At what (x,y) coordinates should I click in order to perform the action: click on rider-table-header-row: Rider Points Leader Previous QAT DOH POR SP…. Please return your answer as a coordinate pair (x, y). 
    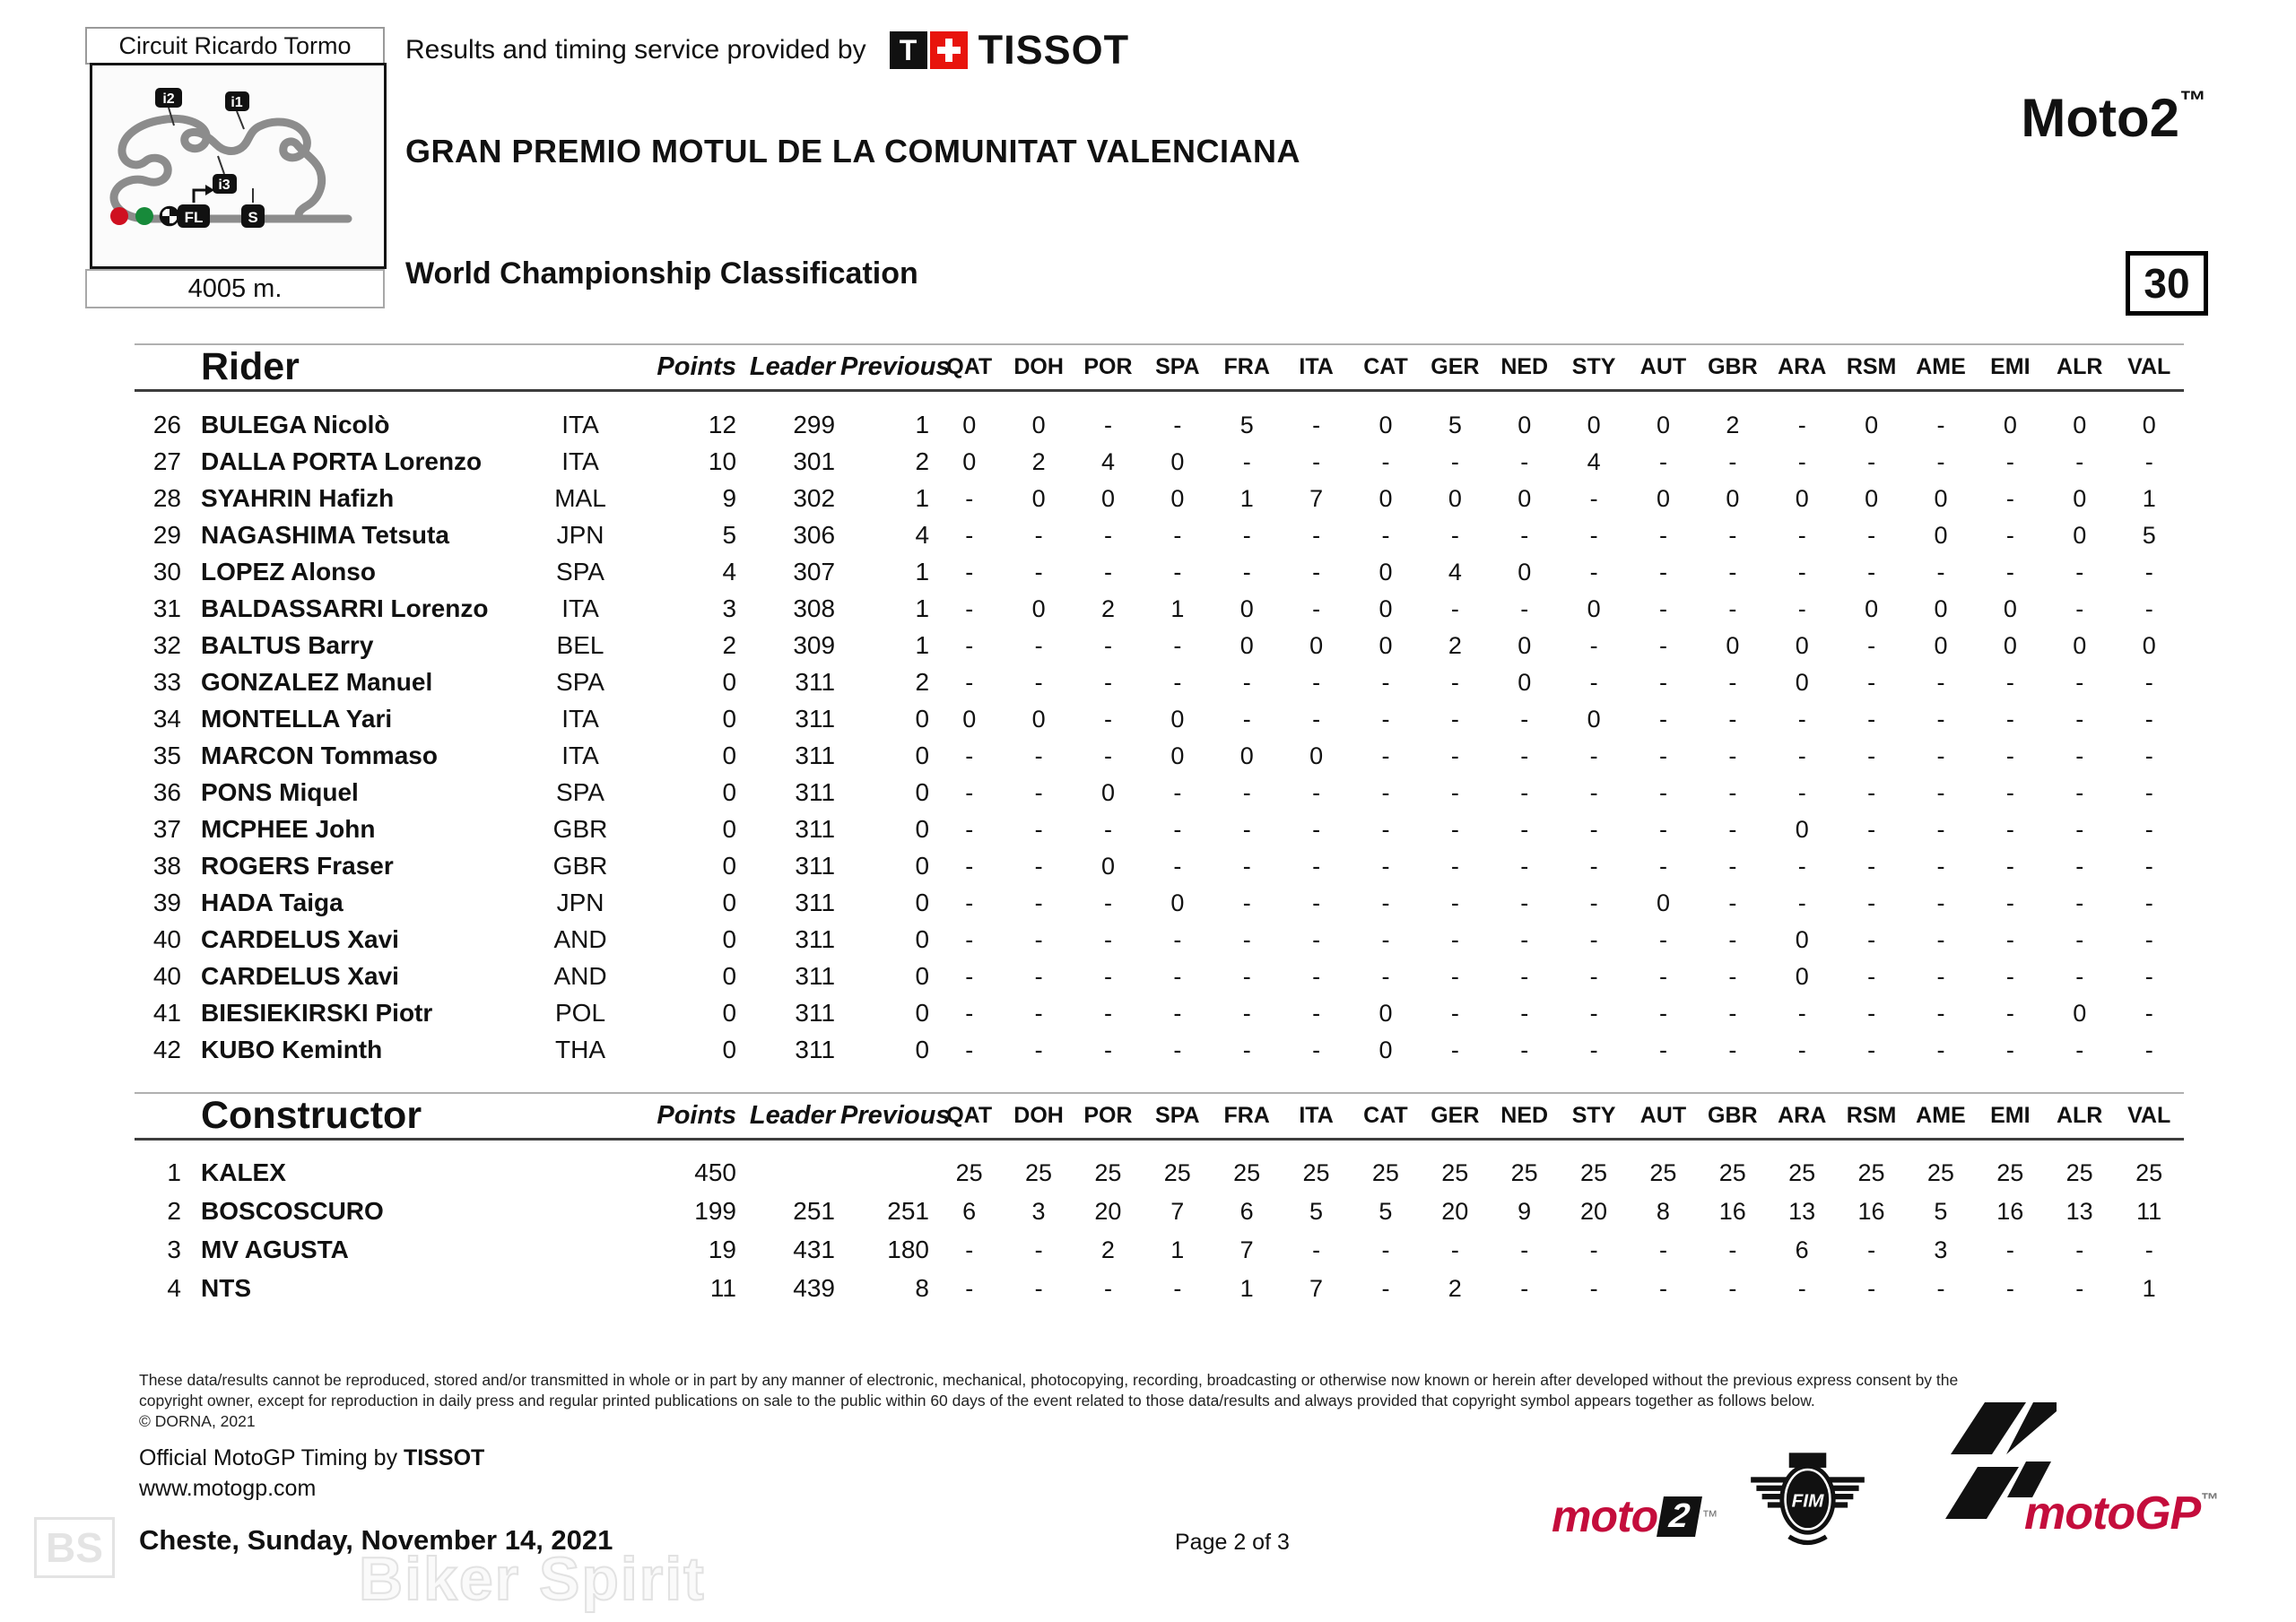
    Looking at the image, I should click on (1159, 367).